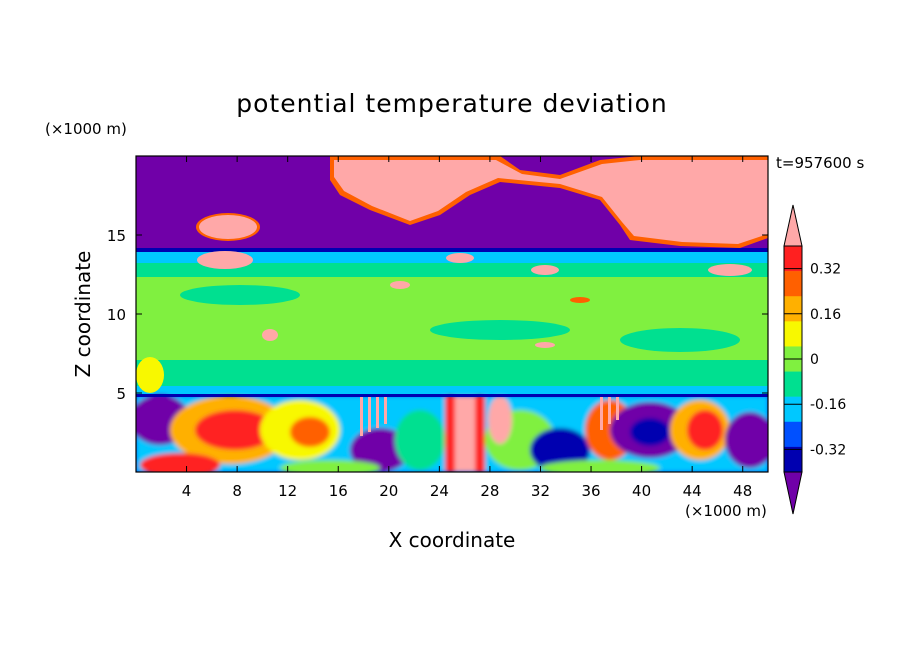 The width and height of the screenshot is (904, 654). Describe the element at coordinates (287, 491) in the screenshot. I see `x-tick-label: 12` at that location.